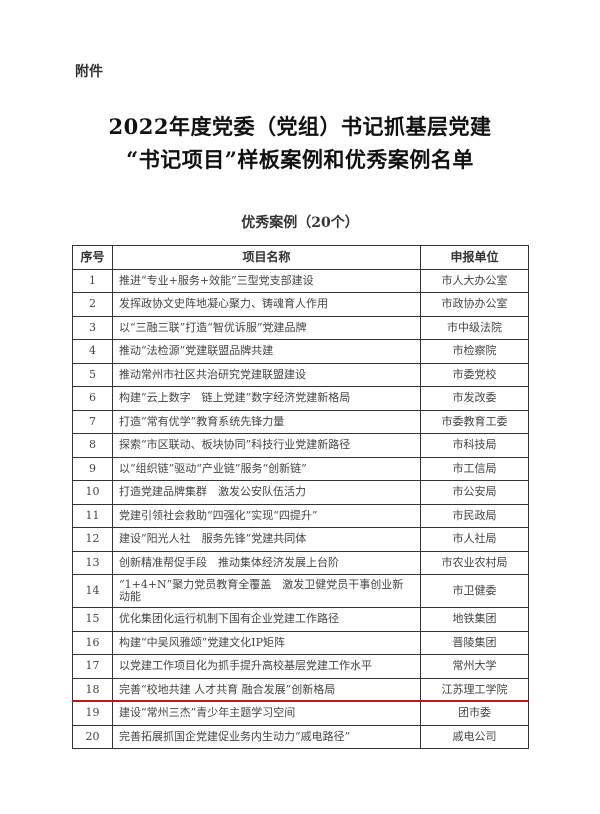 The width and height of the screenshot is (600, 814). Describe the element at coordinates (266, 351) in the screenshot. I see `project-name: 推动“法检源”党建联盟品牌共建` at that location.